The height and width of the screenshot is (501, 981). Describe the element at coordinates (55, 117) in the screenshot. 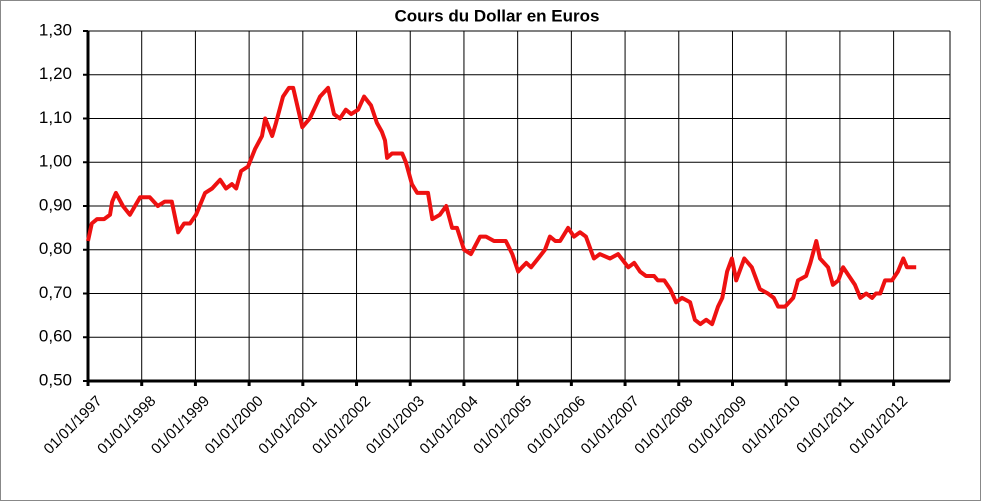

I see `y-tick-label: 1,10` at that location.